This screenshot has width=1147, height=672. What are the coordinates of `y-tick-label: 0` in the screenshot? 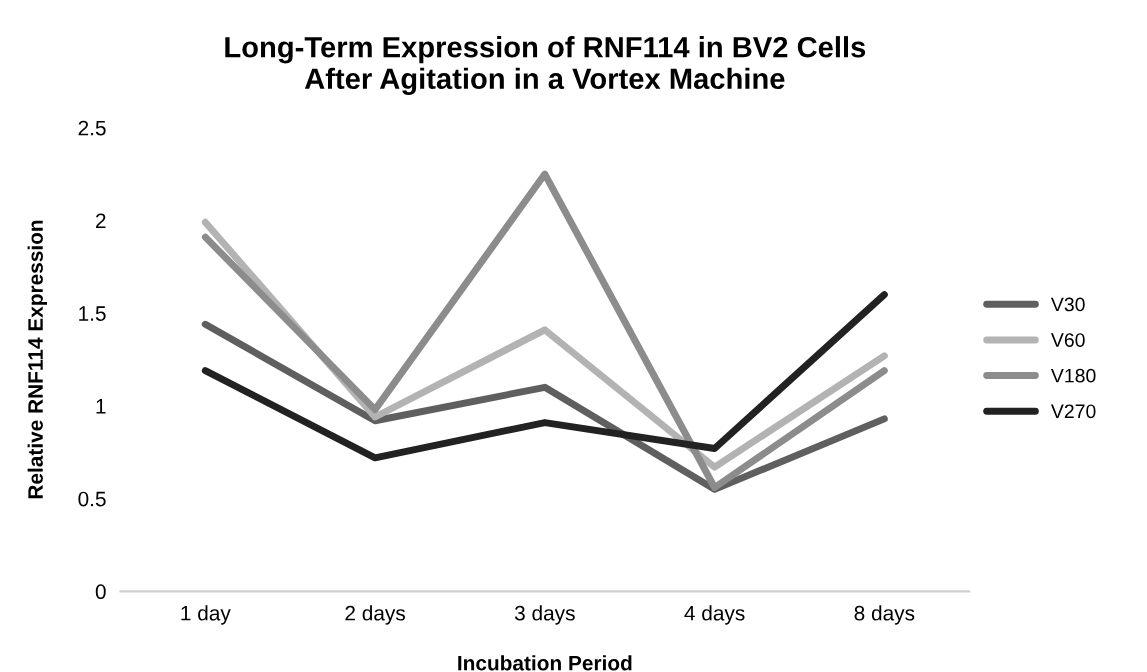 It's located at (100, 592).